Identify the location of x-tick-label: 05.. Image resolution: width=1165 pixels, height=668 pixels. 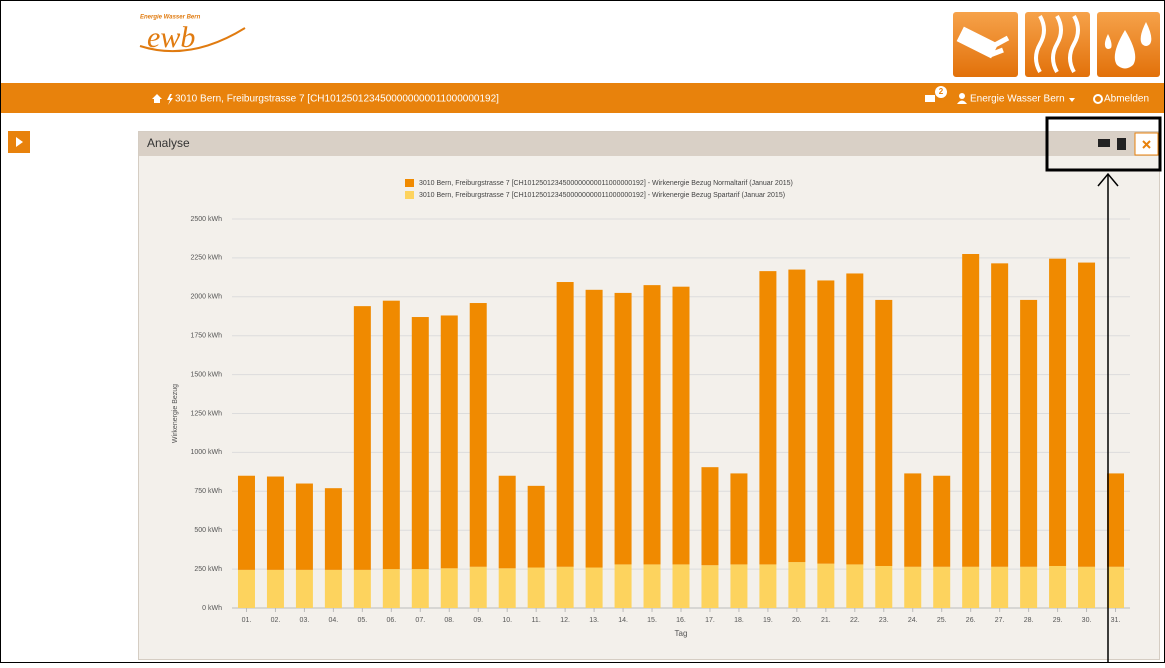
(362, 620).